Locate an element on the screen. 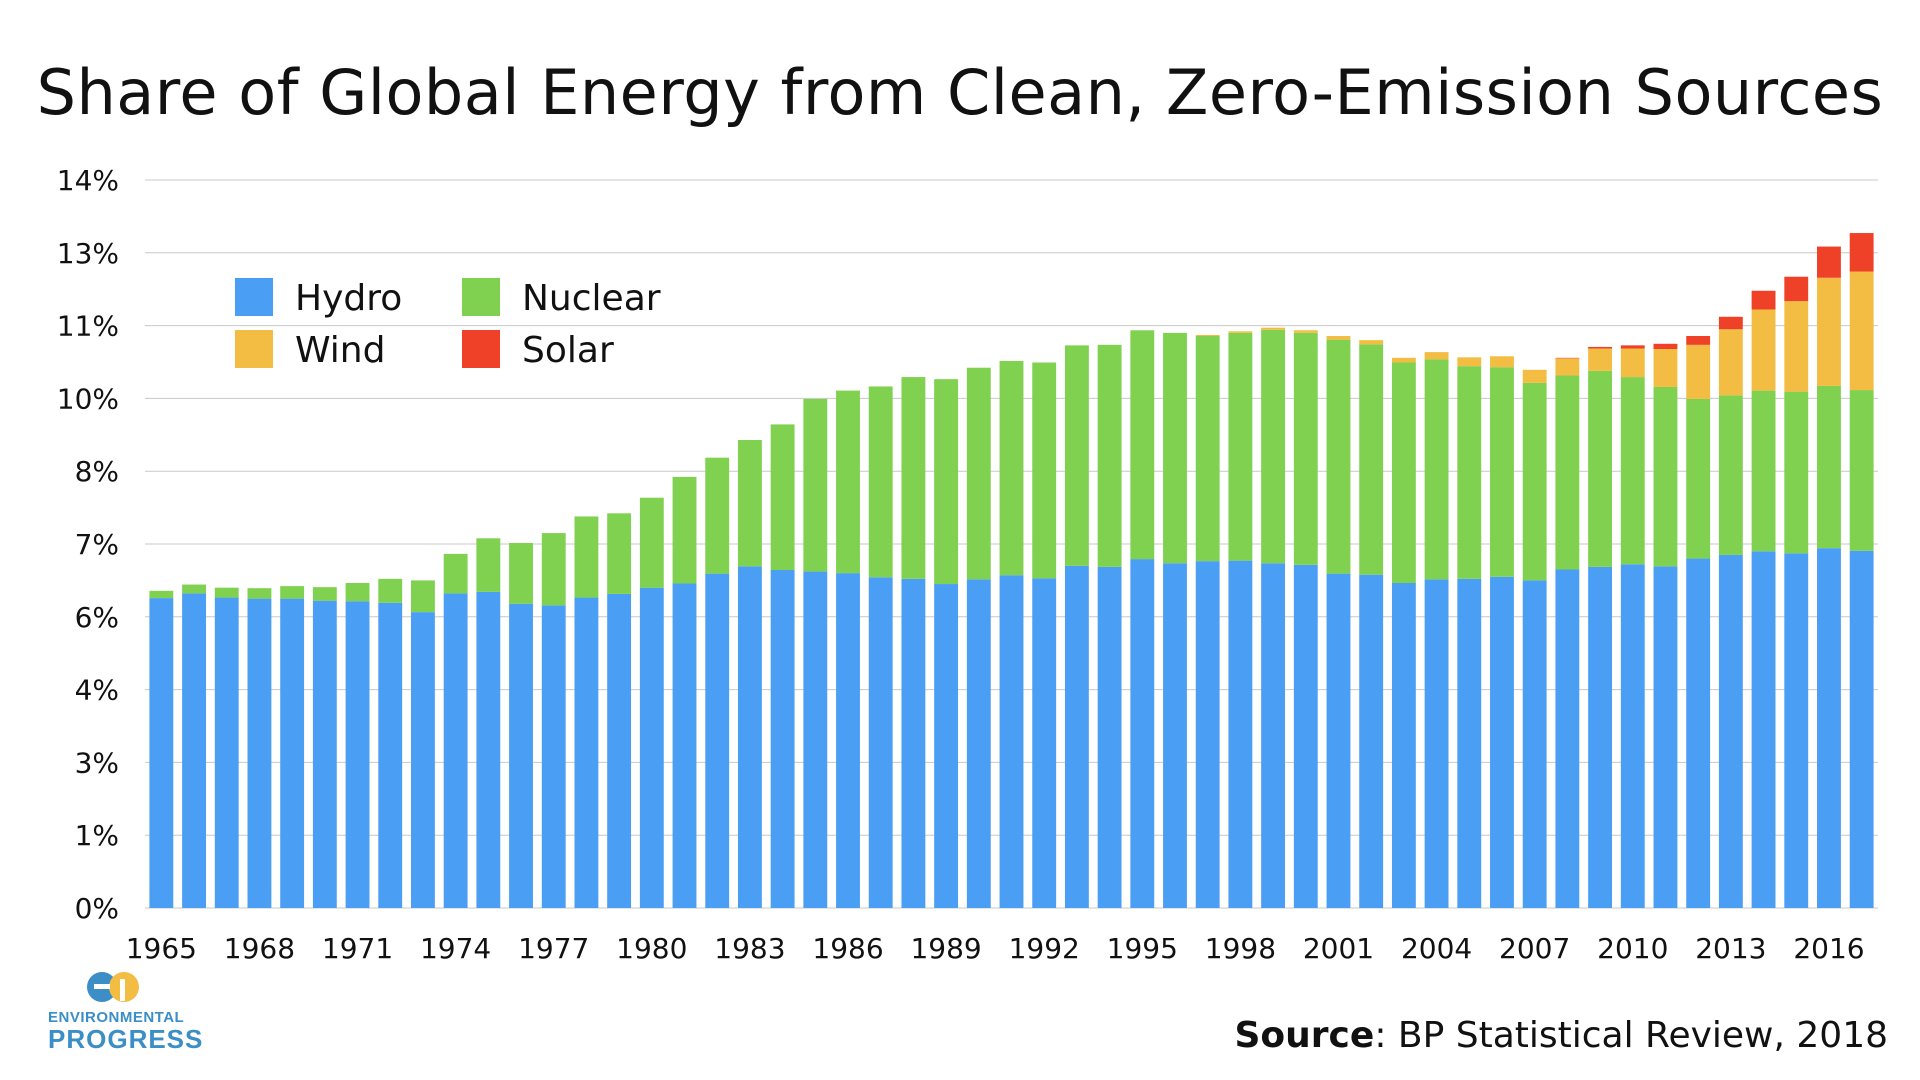 The image size is (1920, 1080). bar-hydro-1985 is located at coordinates (815, 739).